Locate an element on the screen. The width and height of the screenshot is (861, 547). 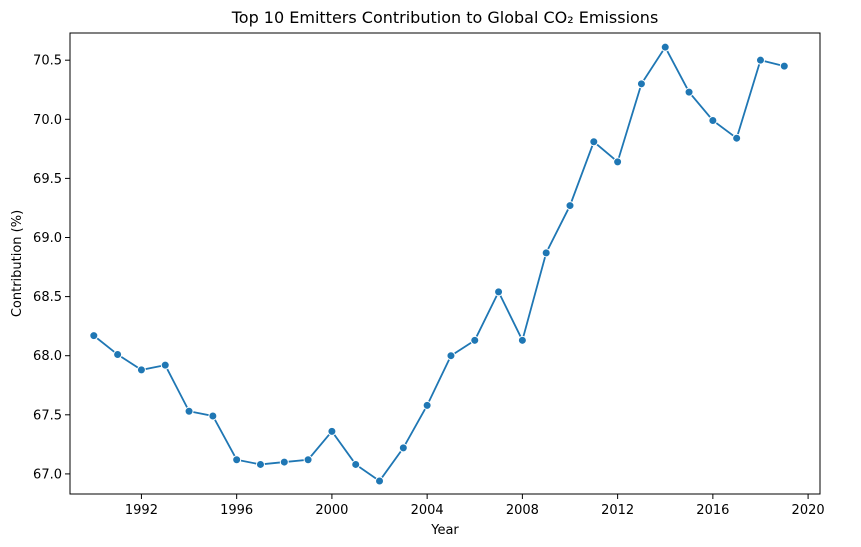
x-tick-label: 1992 is located at coordinates (141, 510).